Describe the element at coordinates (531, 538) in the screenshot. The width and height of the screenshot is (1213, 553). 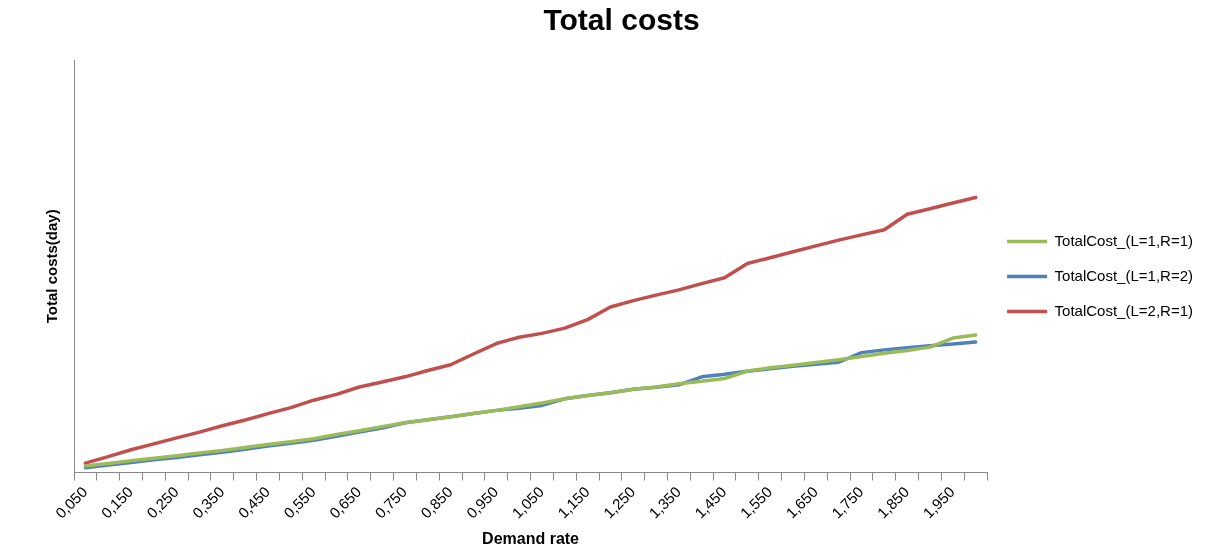
I see `x-axis-title: Demand rate` at that location.